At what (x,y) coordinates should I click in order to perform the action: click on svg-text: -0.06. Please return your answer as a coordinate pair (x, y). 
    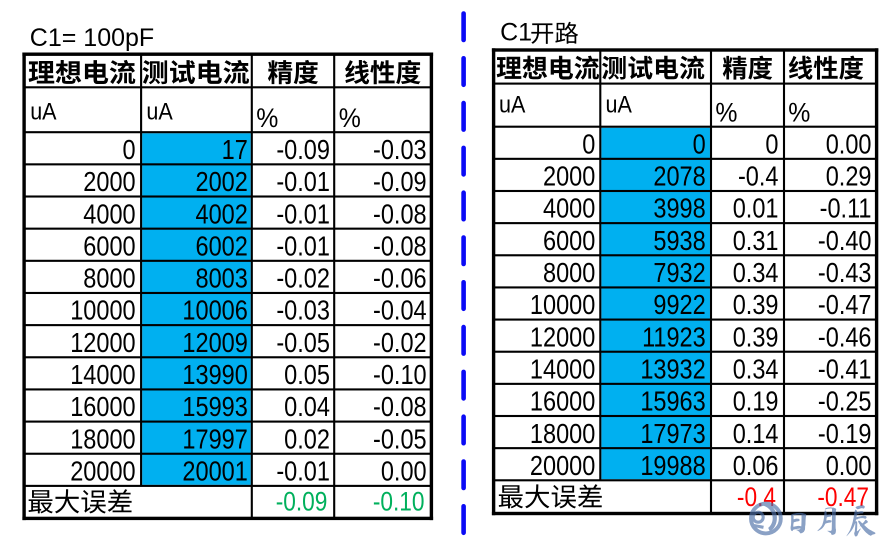
    Looking at the image, I should click on (400, 279).